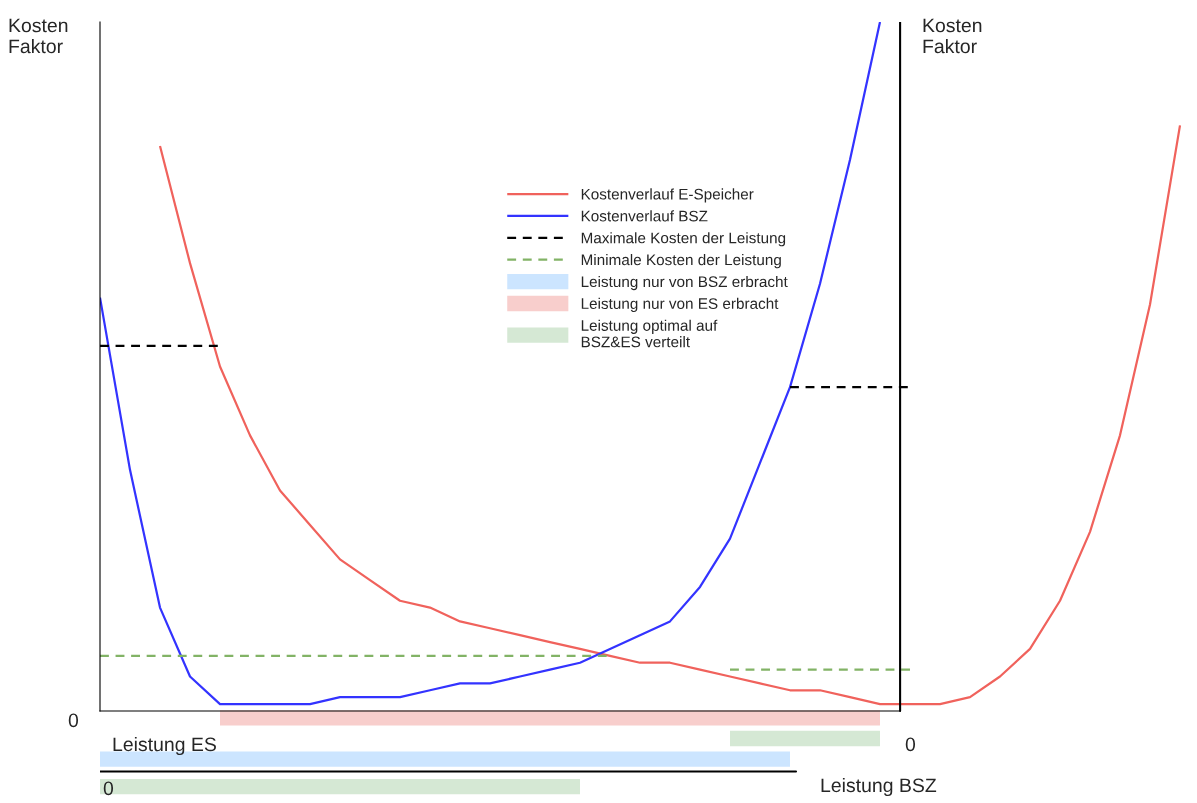  Describe the element at coordinates (879, 787) in the screenshot. I see `x-axis-title: Leistung BSZ` at that location.